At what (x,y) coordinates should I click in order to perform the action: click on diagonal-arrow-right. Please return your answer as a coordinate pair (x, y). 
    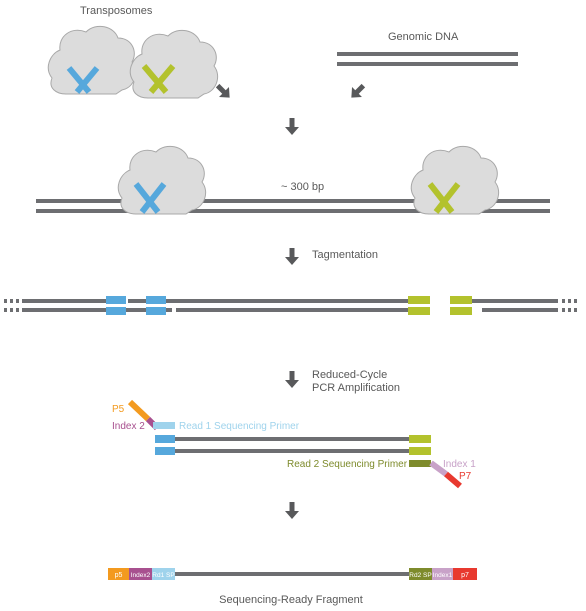
    Looking at the image, I should click on (357, 91).